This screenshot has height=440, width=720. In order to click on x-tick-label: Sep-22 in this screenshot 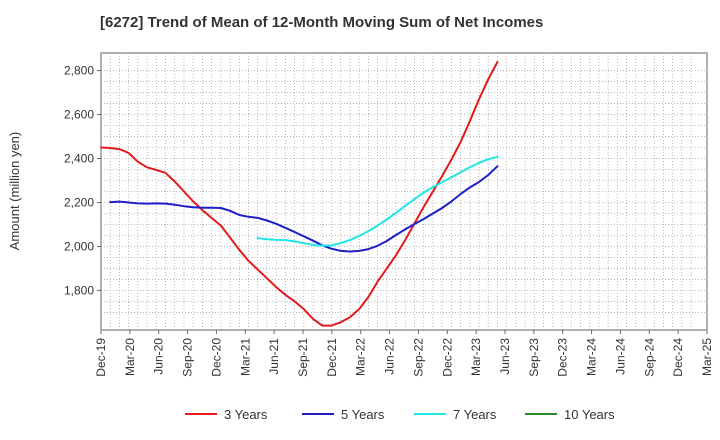, I will do `click(418, 357)`.